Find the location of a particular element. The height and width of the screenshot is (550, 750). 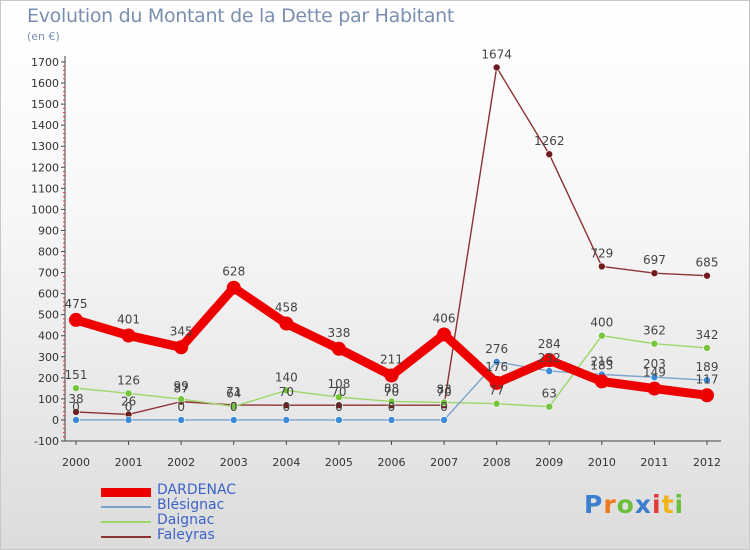

y-tick-label: 1400 is located at coordinates (45, 125).